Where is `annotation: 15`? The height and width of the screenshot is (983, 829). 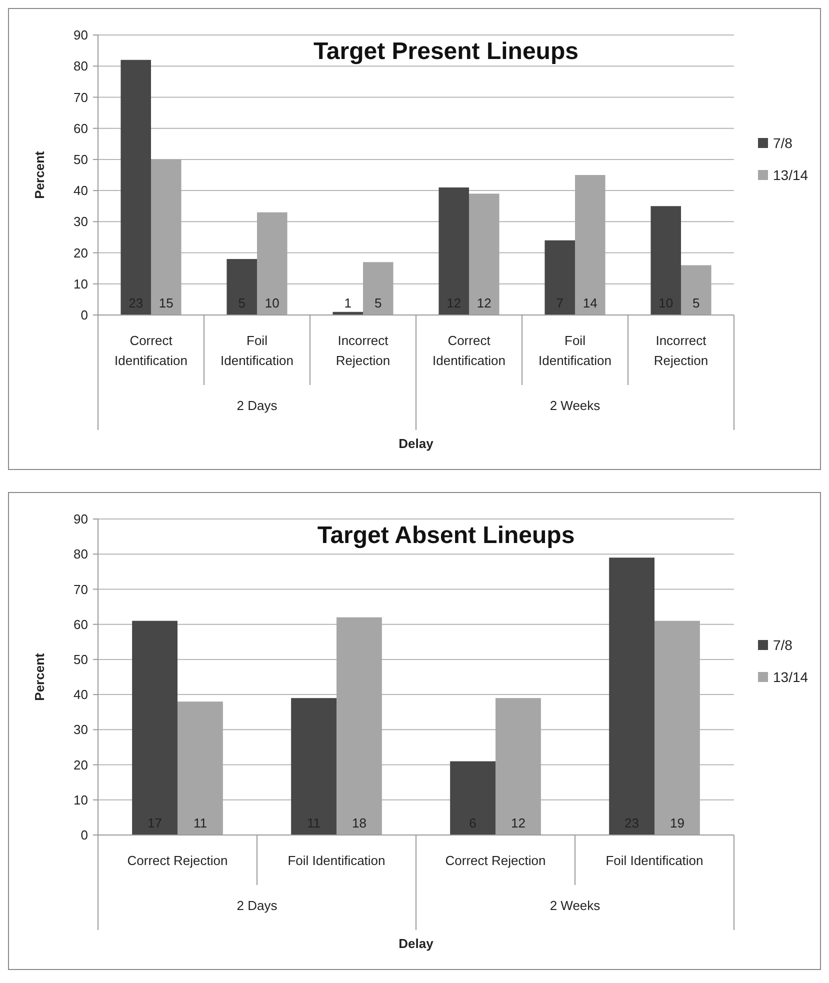
annotation: 15 is located at coordinates (166, 303).